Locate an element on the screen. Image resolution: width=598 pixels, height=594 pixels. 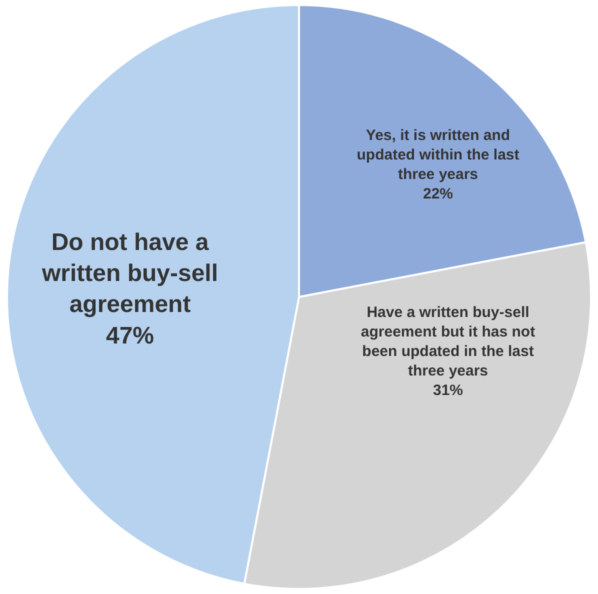
data-label: 31% is located at coordinates (448, 391).